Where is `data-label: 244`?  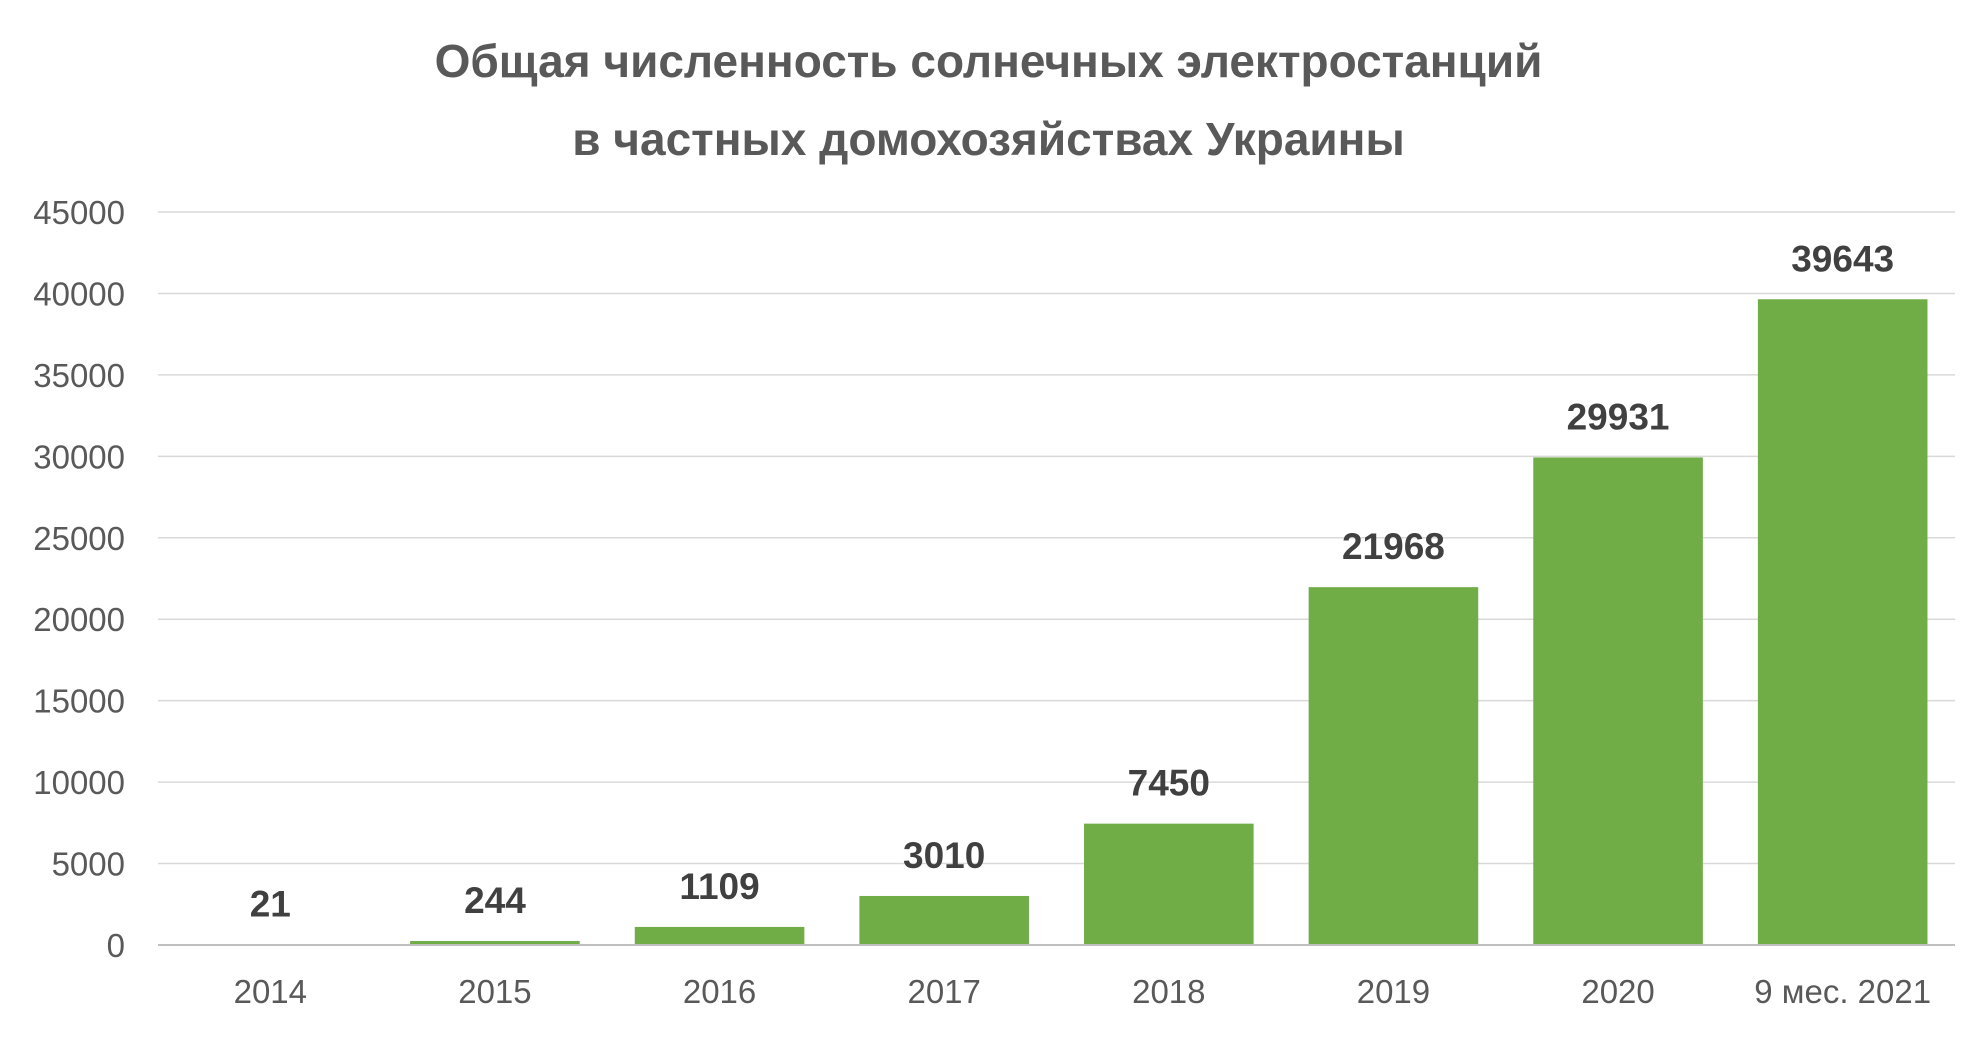 data-label: 244 is located at coordinates (495, 900).